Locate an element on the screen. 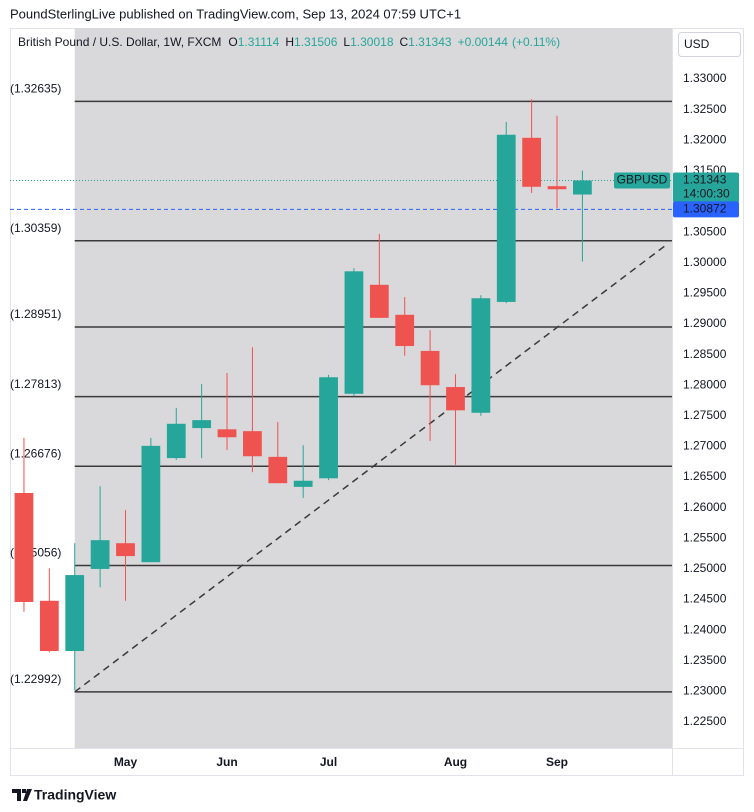 The height and width of the screenshot is (812, 754). y-tick-label: 1.32000 is located at coordinates (705, 139).